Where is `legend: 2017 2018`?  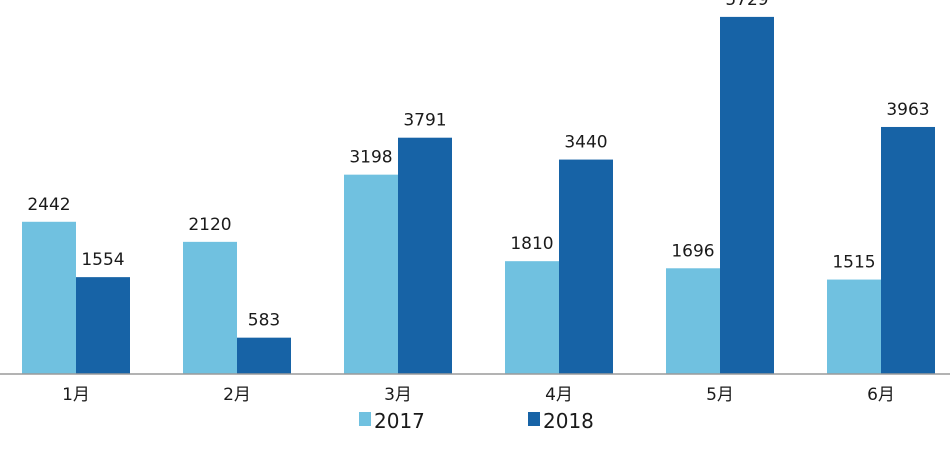
legend: 2017 2018 is located at coordinates (476, 421).